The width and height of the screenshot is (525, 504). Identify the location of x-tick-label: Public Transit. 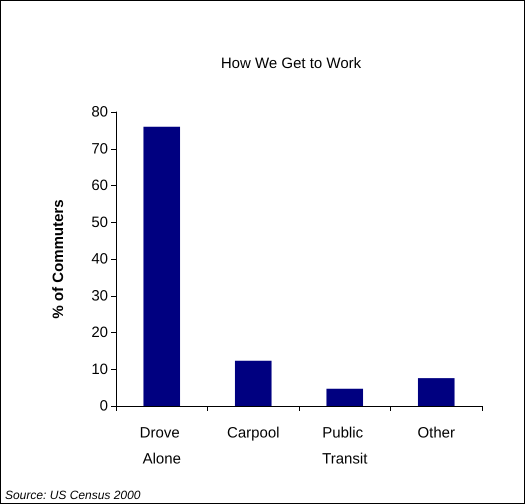
(345, 446).